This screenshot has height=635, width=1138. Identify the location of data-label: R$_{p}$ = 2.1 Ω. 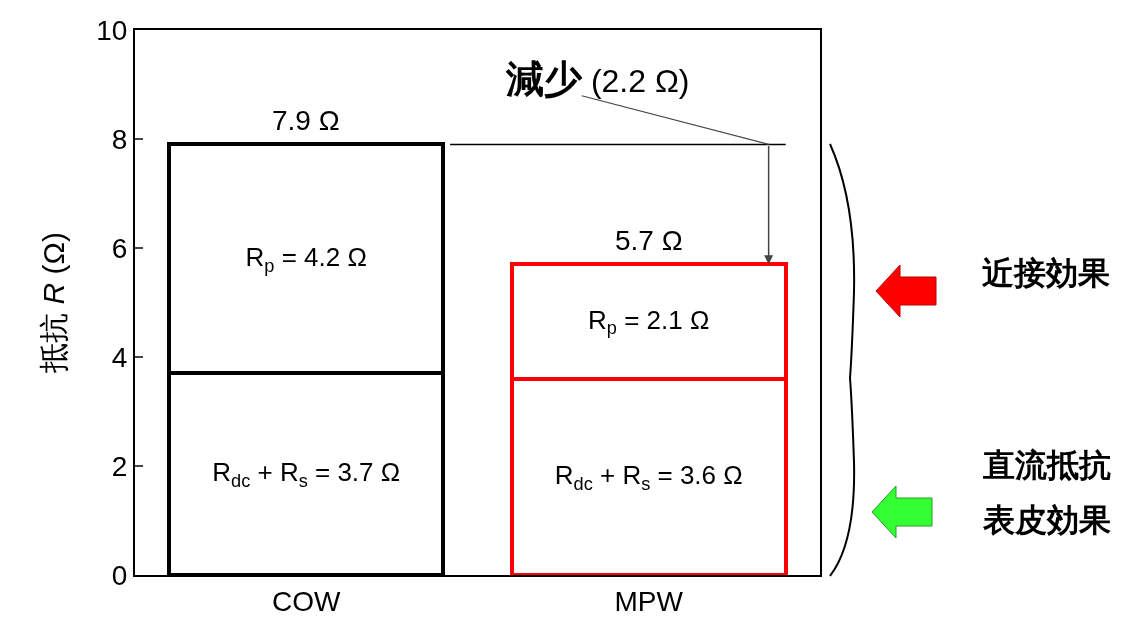
(649, 321).